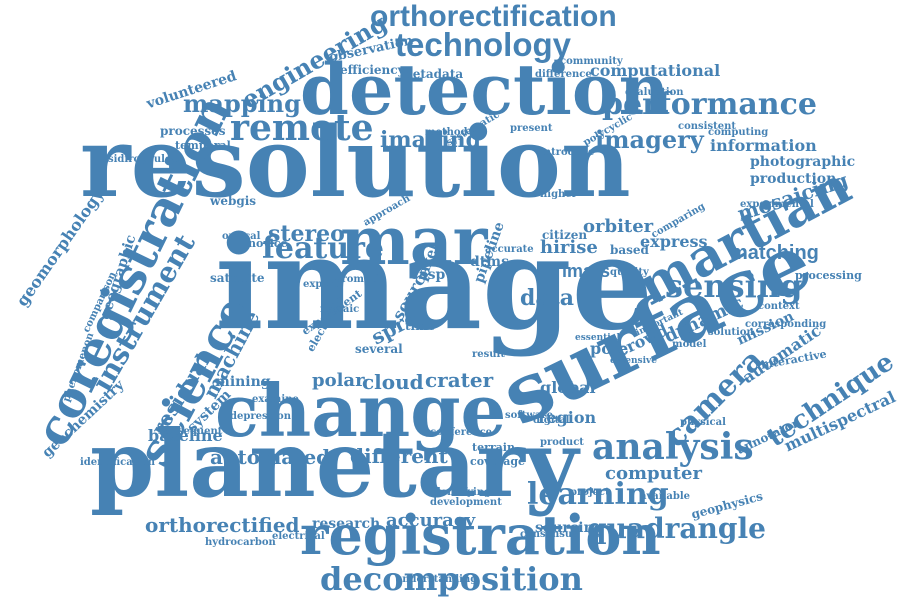 The height and width of the screenshot is (610, 900). I want to click on word-mining: mining, so click(243, 382).